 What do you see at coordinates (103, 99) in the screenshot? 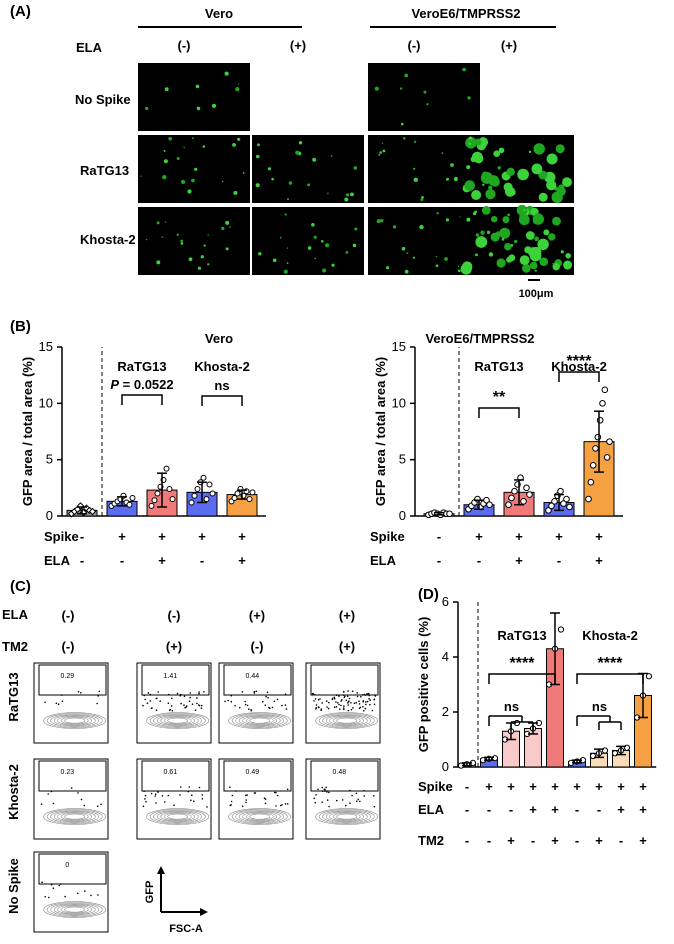
I see `row-label-no-spike: No Spike` at bounding box center [103, 99].